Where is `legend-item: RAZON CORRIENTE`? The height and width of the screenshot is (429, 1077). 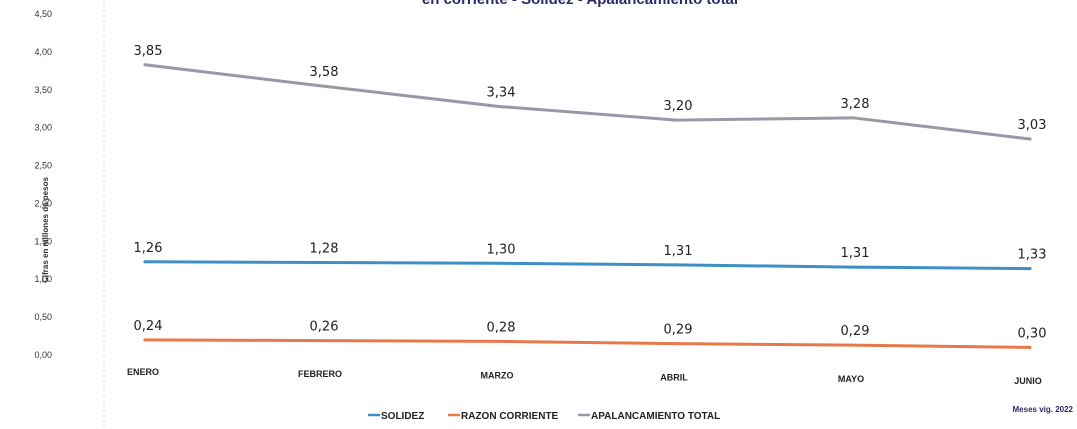 legend-item: RAZON CORRIENTE is located at coordinates (503, 416).